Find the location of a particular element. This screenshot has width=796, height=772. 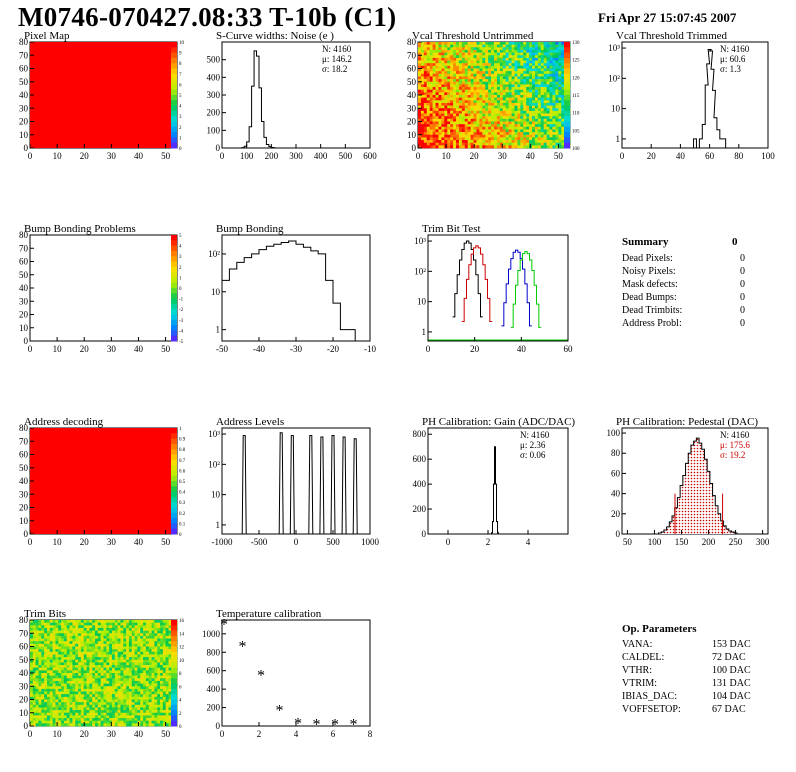

x-tick-label: -30 is located at coordinates (296, 349).